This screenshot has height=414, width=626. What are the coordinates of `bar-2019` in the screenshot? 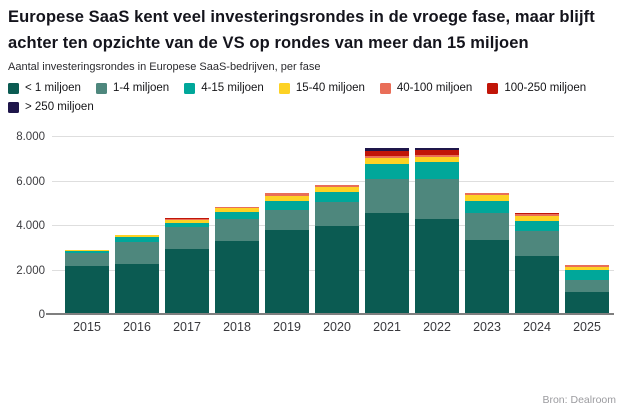 It's located at (287, 254).